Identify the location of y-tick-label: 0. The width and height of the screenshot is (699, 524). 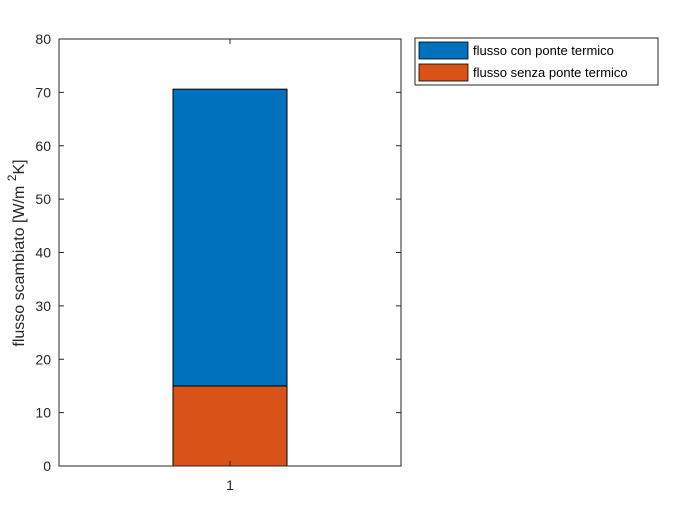
(47, 466).